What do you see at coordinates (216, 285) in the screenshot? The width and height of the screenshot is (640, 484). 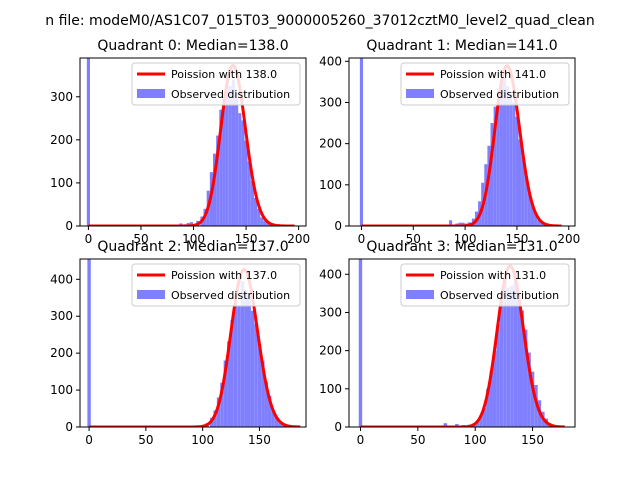 I see `legend: Poission with 137.0 Observed distribution` at bounding box center [216, 285].